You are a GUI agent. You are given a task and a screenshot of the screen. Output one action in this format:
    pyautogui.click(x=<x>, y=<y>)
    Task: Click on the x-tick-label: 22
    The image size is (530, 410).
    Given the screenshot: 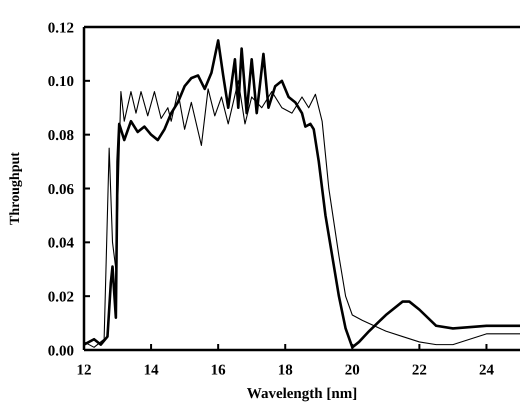 What is the action you would take?
    pyautogui.click(x=419, y=370)
    